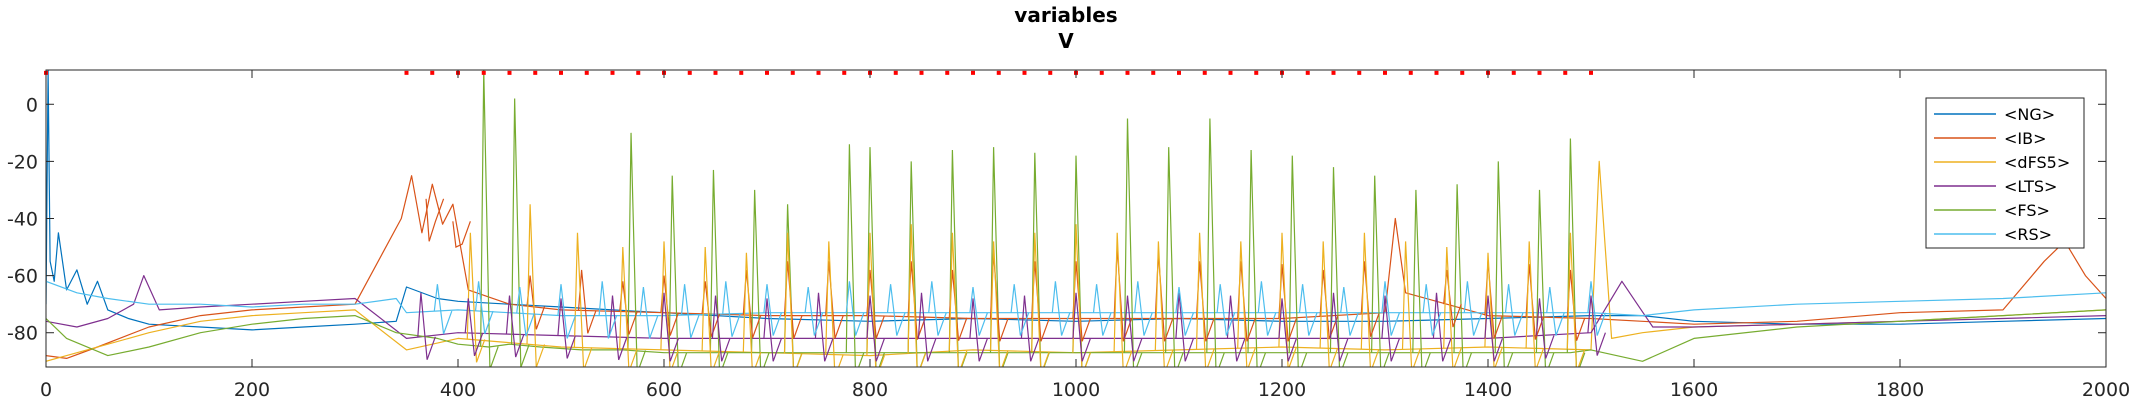 The image size is (2133, 400). Describe the element at coordinates (1065, 15) in the screenshot. I see `chart-title: variables` at that location.